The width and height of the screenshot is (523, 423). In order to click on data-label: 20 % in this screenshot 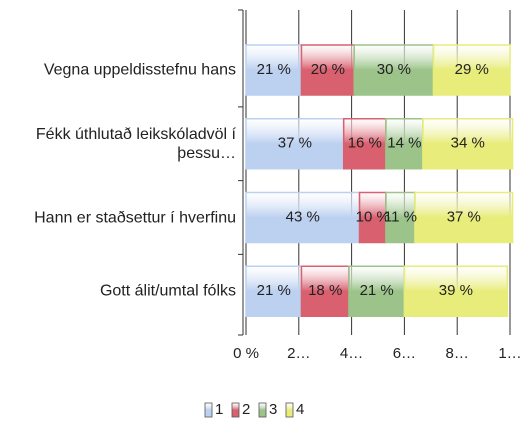, I will do `click(328, 69)`.